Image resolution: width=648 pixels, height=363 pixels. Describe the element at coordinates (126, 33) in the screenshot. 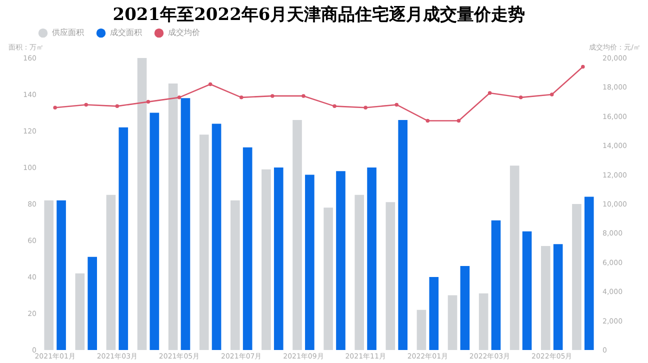

I see `legend-label: 成交面积` at that location.